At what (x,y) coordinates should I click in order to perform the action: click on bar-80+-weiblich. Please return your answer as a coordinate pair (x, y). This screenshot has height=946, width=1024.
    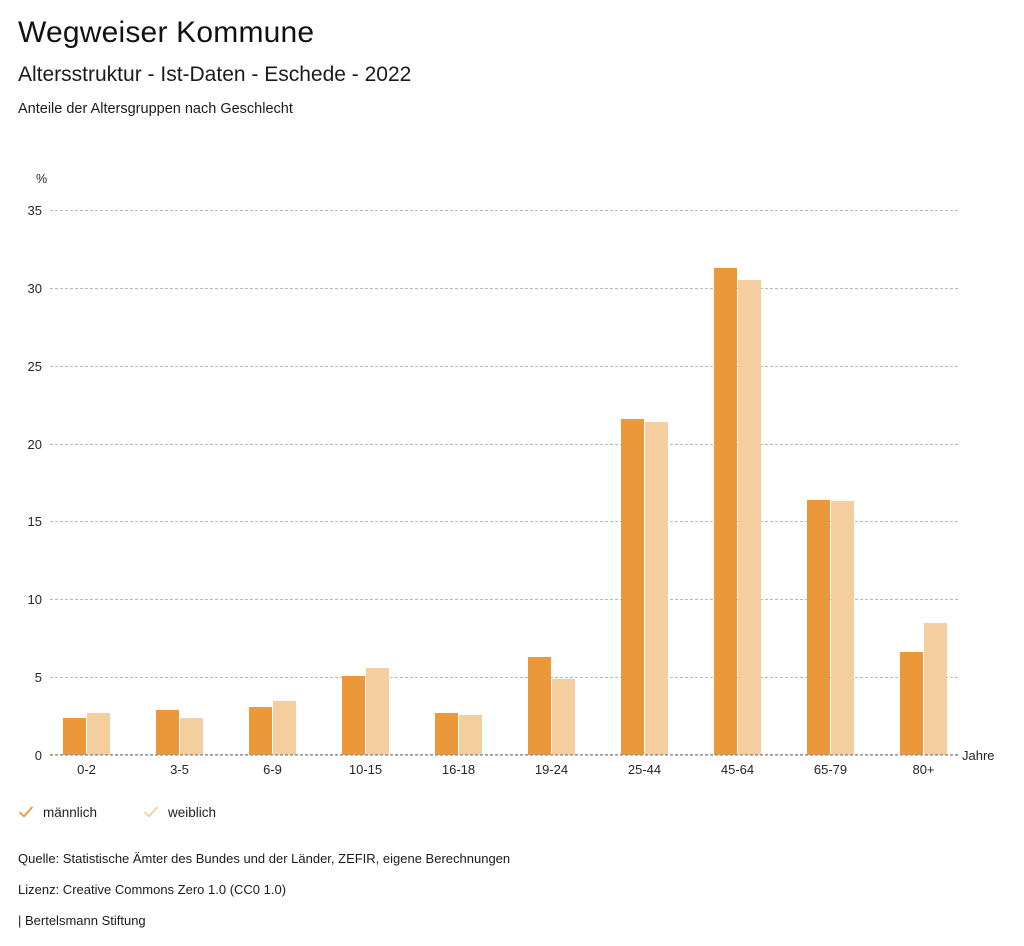
    Looking at the image, I should click on (935, 688).